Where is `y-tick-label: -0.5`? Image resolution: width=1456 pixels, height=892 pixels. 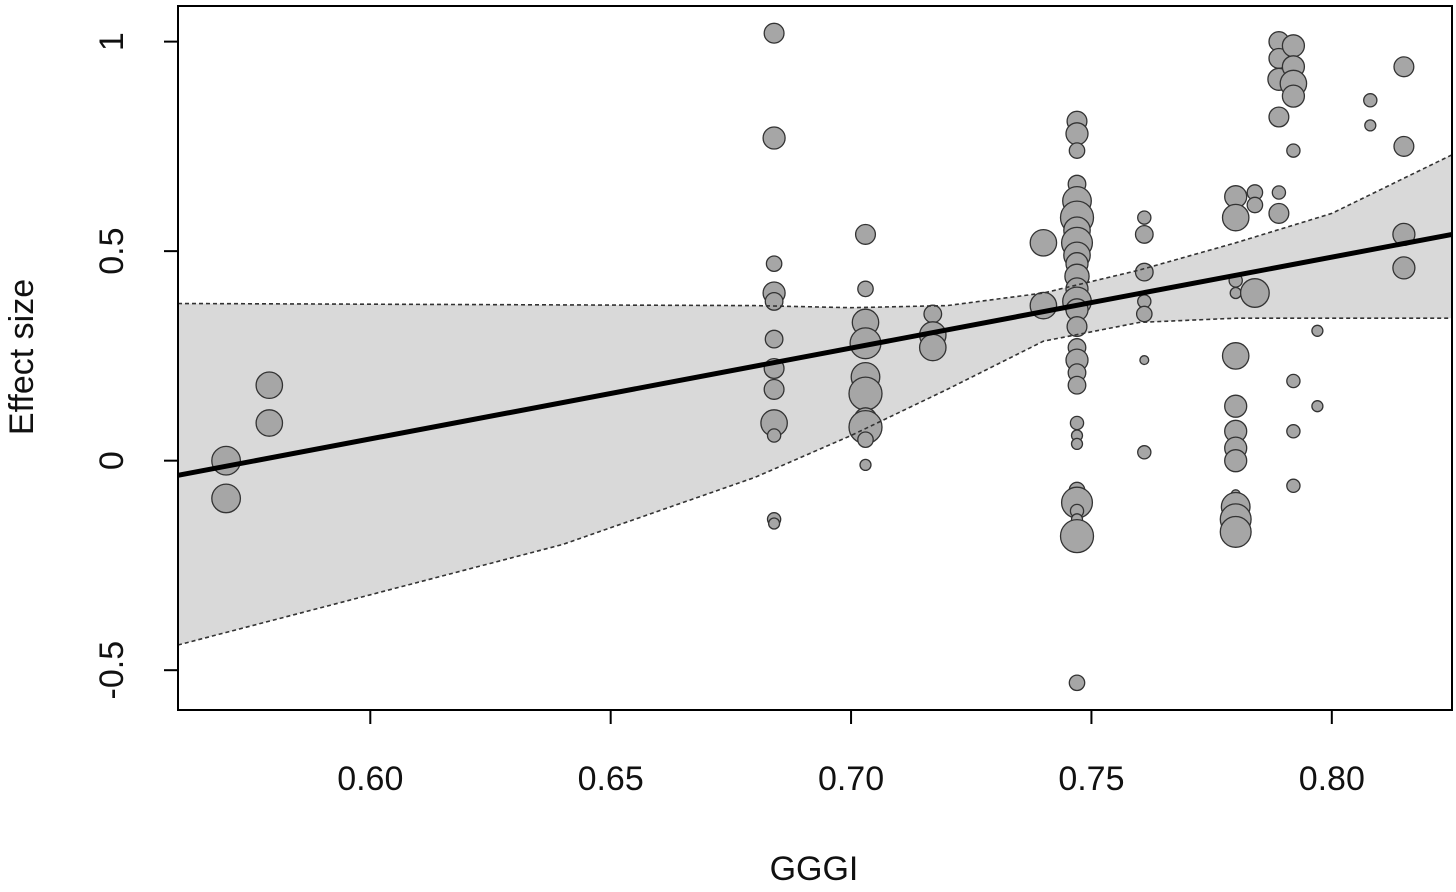
y-tick-label: -0.5 is located at coordinates (112, 670).